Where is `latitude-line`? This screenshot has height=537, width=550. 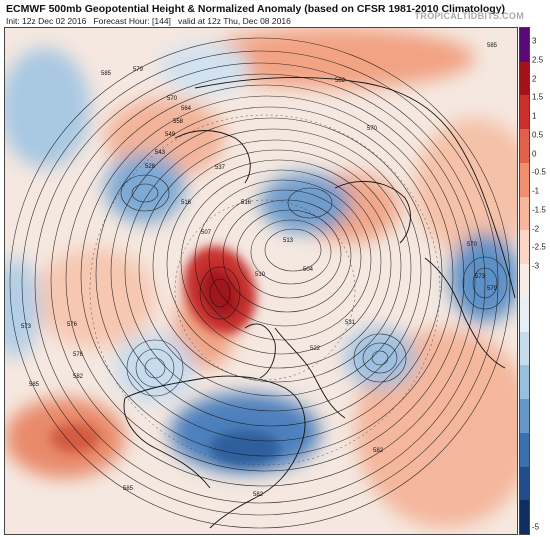 latitude-line is located at coordinates (265, 290).